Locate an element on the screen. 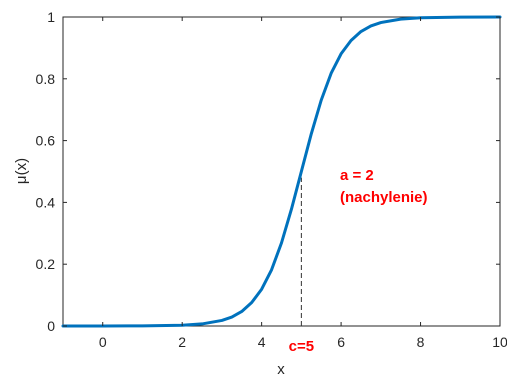 The image size is (507, 376). y-tick-label: 0.6 is located at coordinates (46, 141).